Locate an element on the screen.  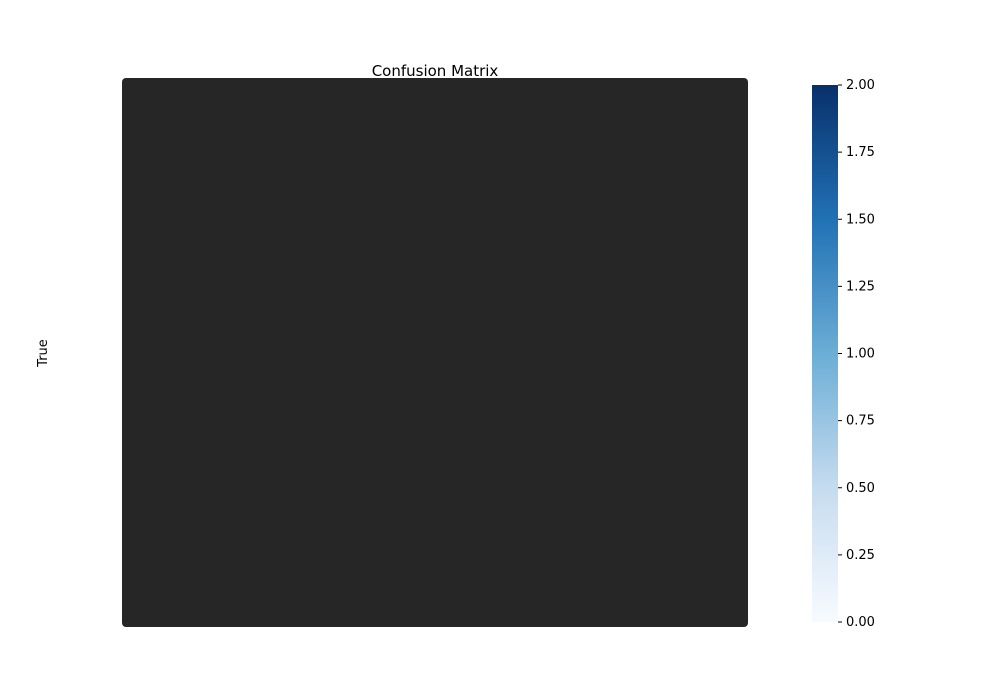
colorbar-tick-label: 0.50 is located at coordinates (860, 488).